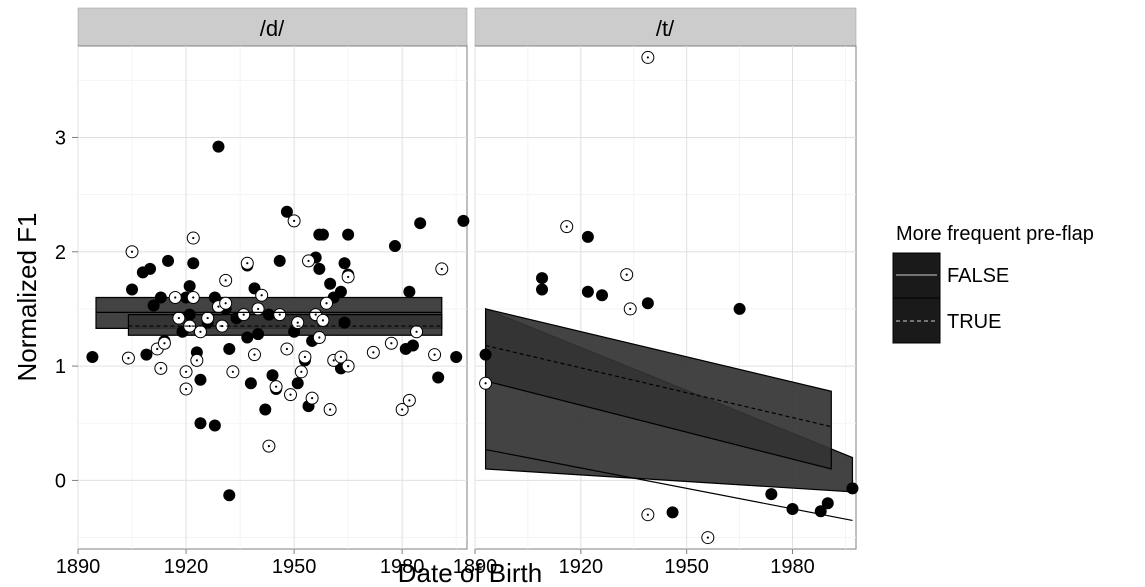 The height and width of the screenshot is (587, 1145). Describe the element at coordinates (66, 309) in the screenshot. I see `y-axis-ticks: 0 1 2 3` at that location.